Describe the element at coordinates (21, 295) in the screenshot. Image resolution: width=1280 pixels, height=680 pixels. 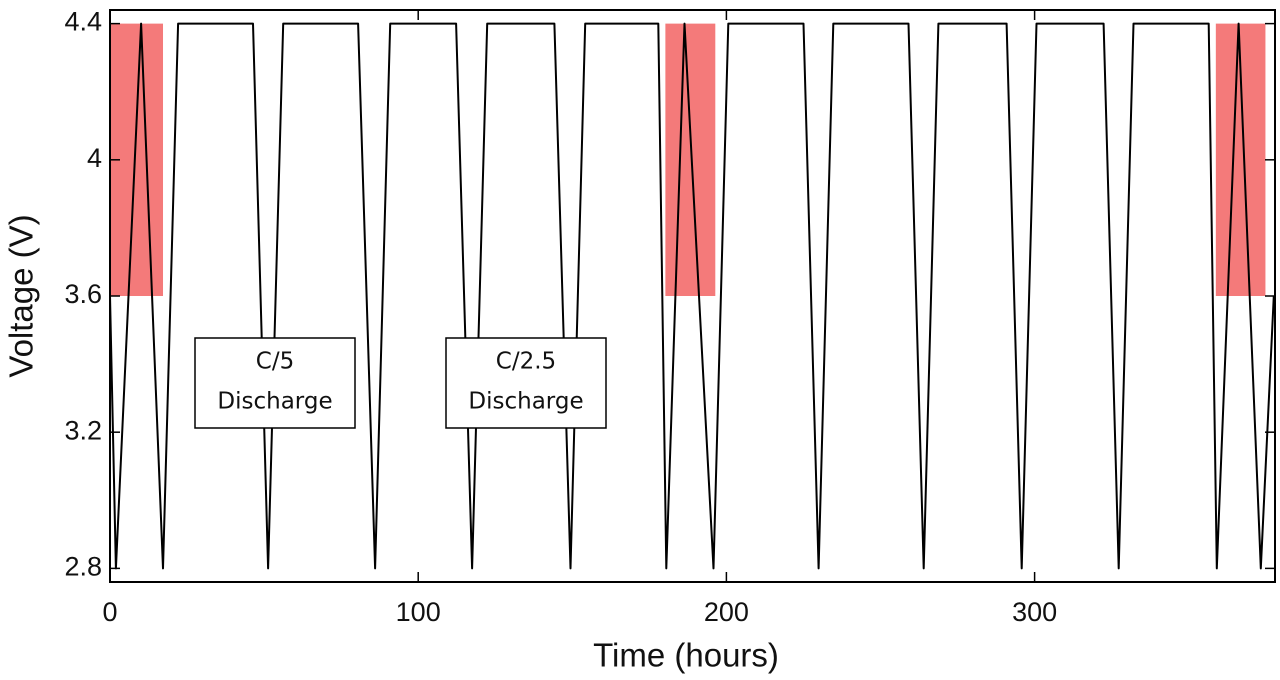
I see `y-axis-label: Voltage (V)` at that location.